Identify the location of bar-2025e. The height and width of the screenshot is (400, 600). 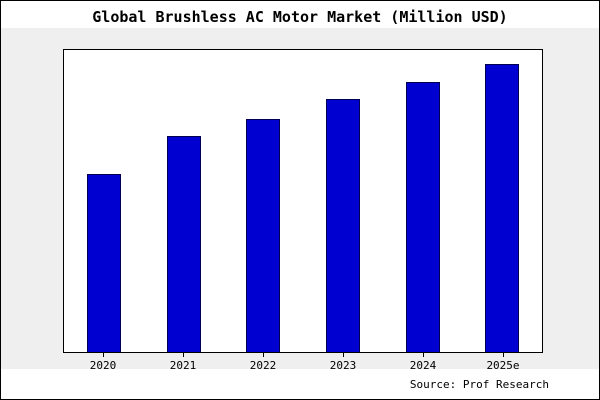
(502, 208).